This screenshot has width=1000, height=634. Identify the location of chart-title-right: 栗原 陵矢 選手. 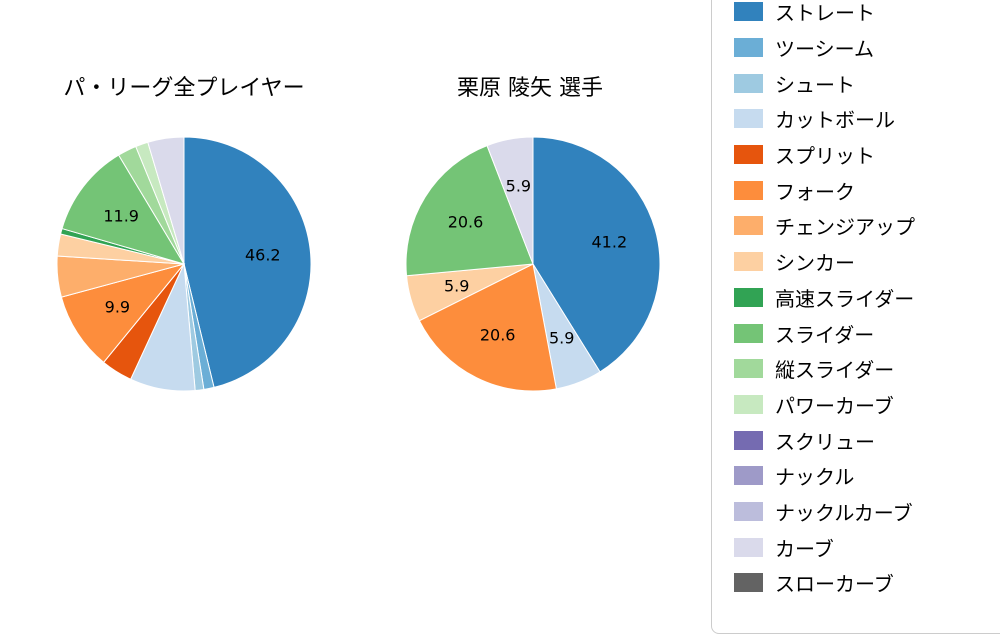
(530, 88).